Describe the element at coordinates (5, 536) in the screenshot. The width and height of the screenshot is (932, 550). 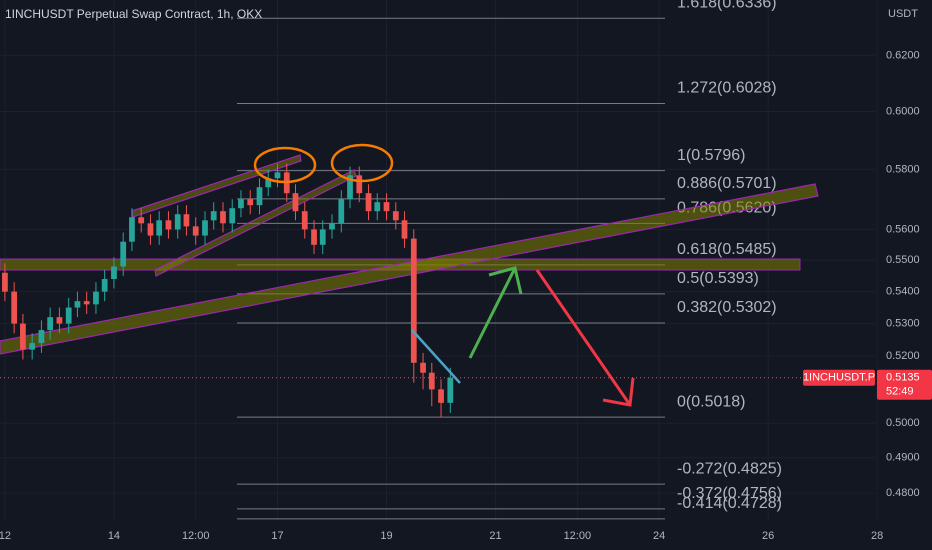
I see `x-tick-label: 12` at that location.